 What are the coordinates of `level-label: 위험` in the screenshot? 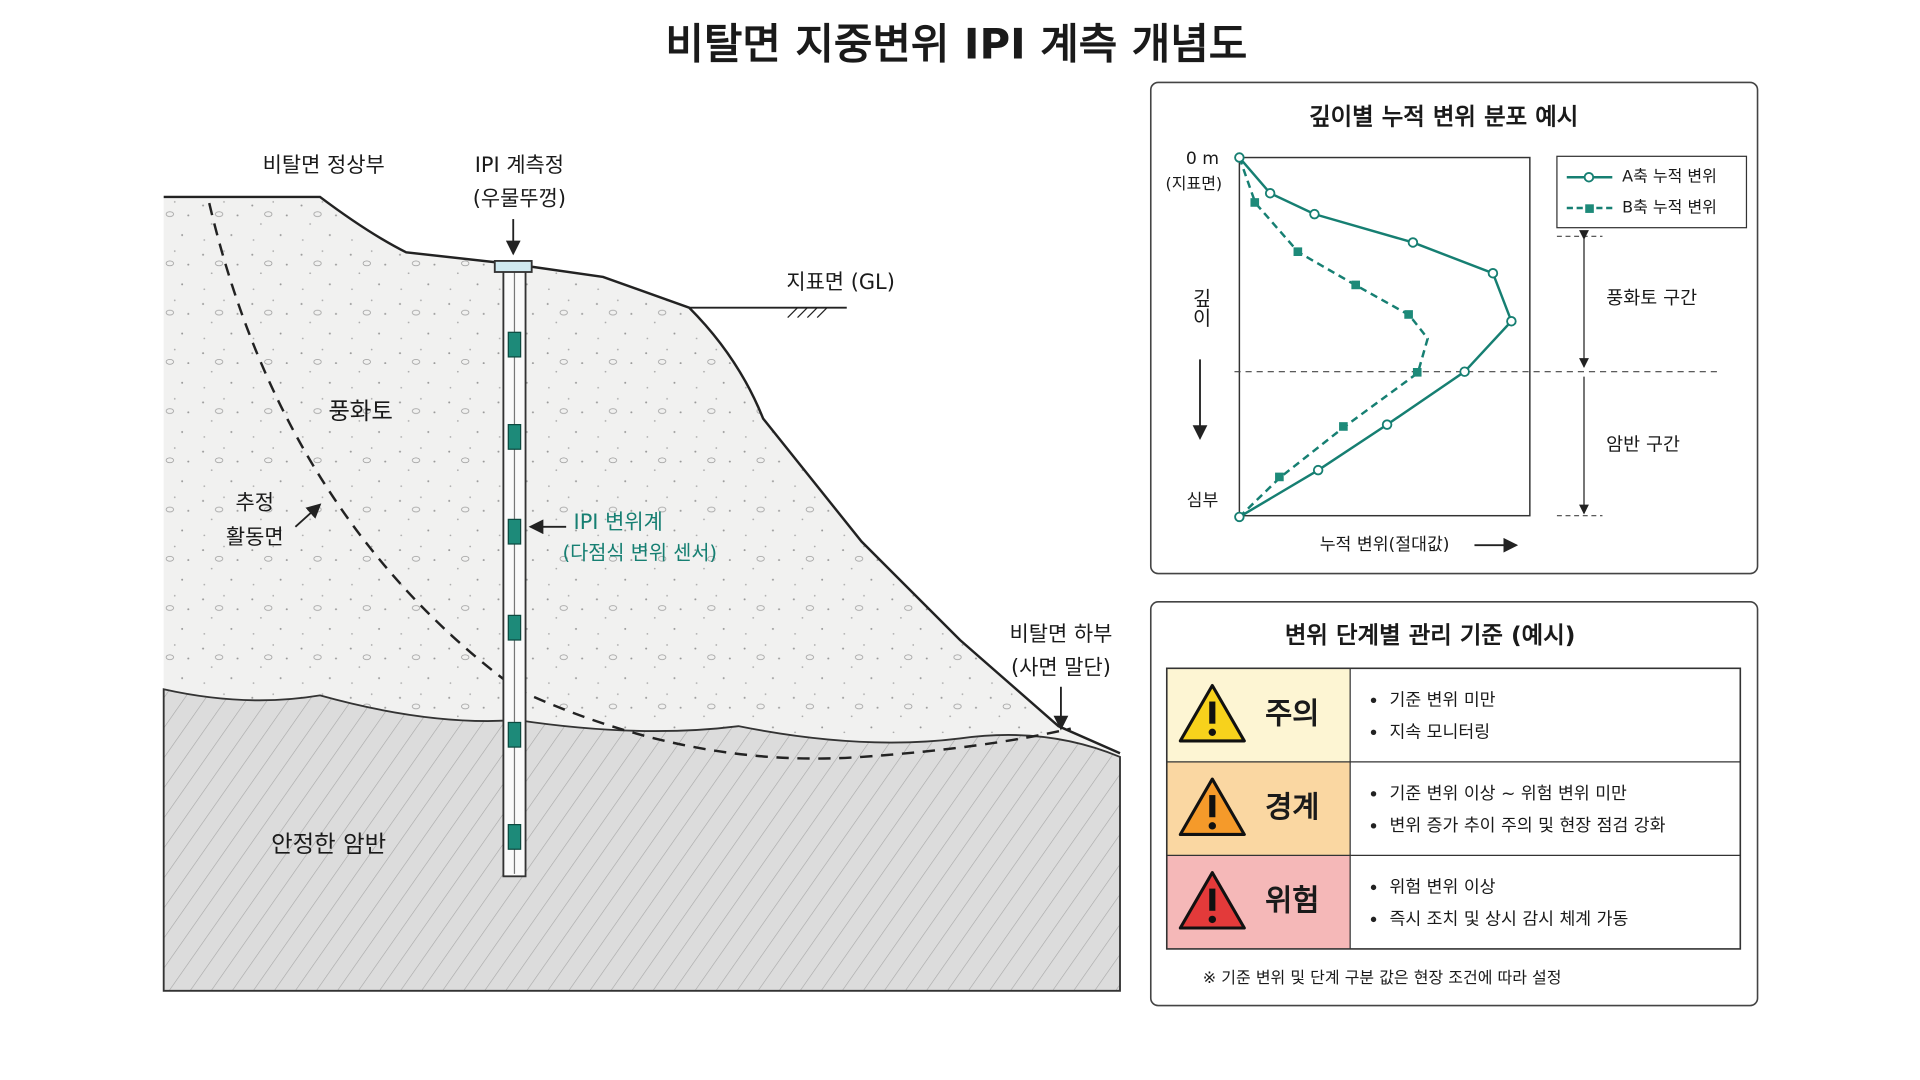 It's located at (1292, 901).